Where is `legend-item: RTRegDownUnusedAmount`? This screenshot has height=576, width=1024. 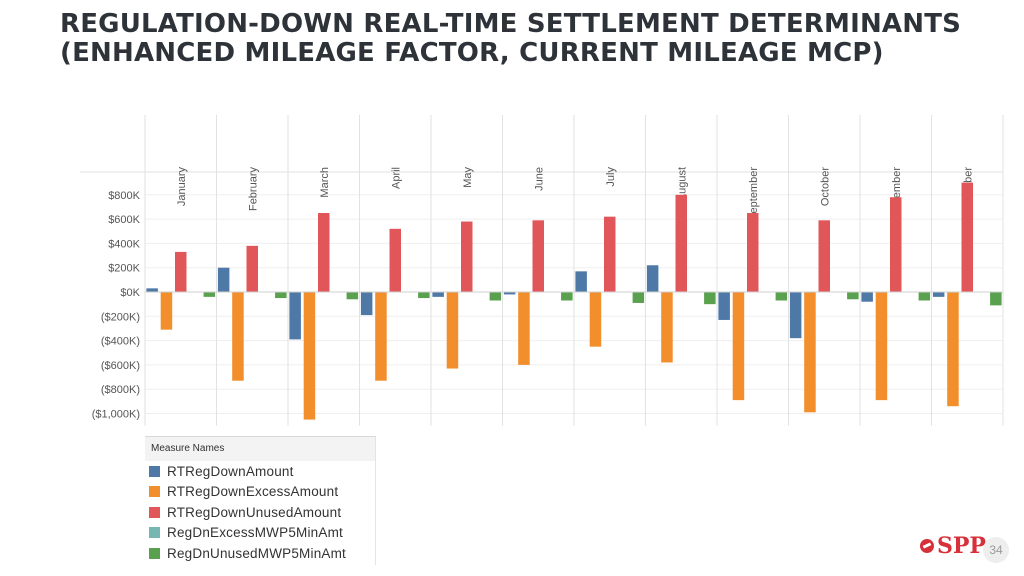
legend-item: RTRegDownUnusedAmount is located at coordinates (260, 512).